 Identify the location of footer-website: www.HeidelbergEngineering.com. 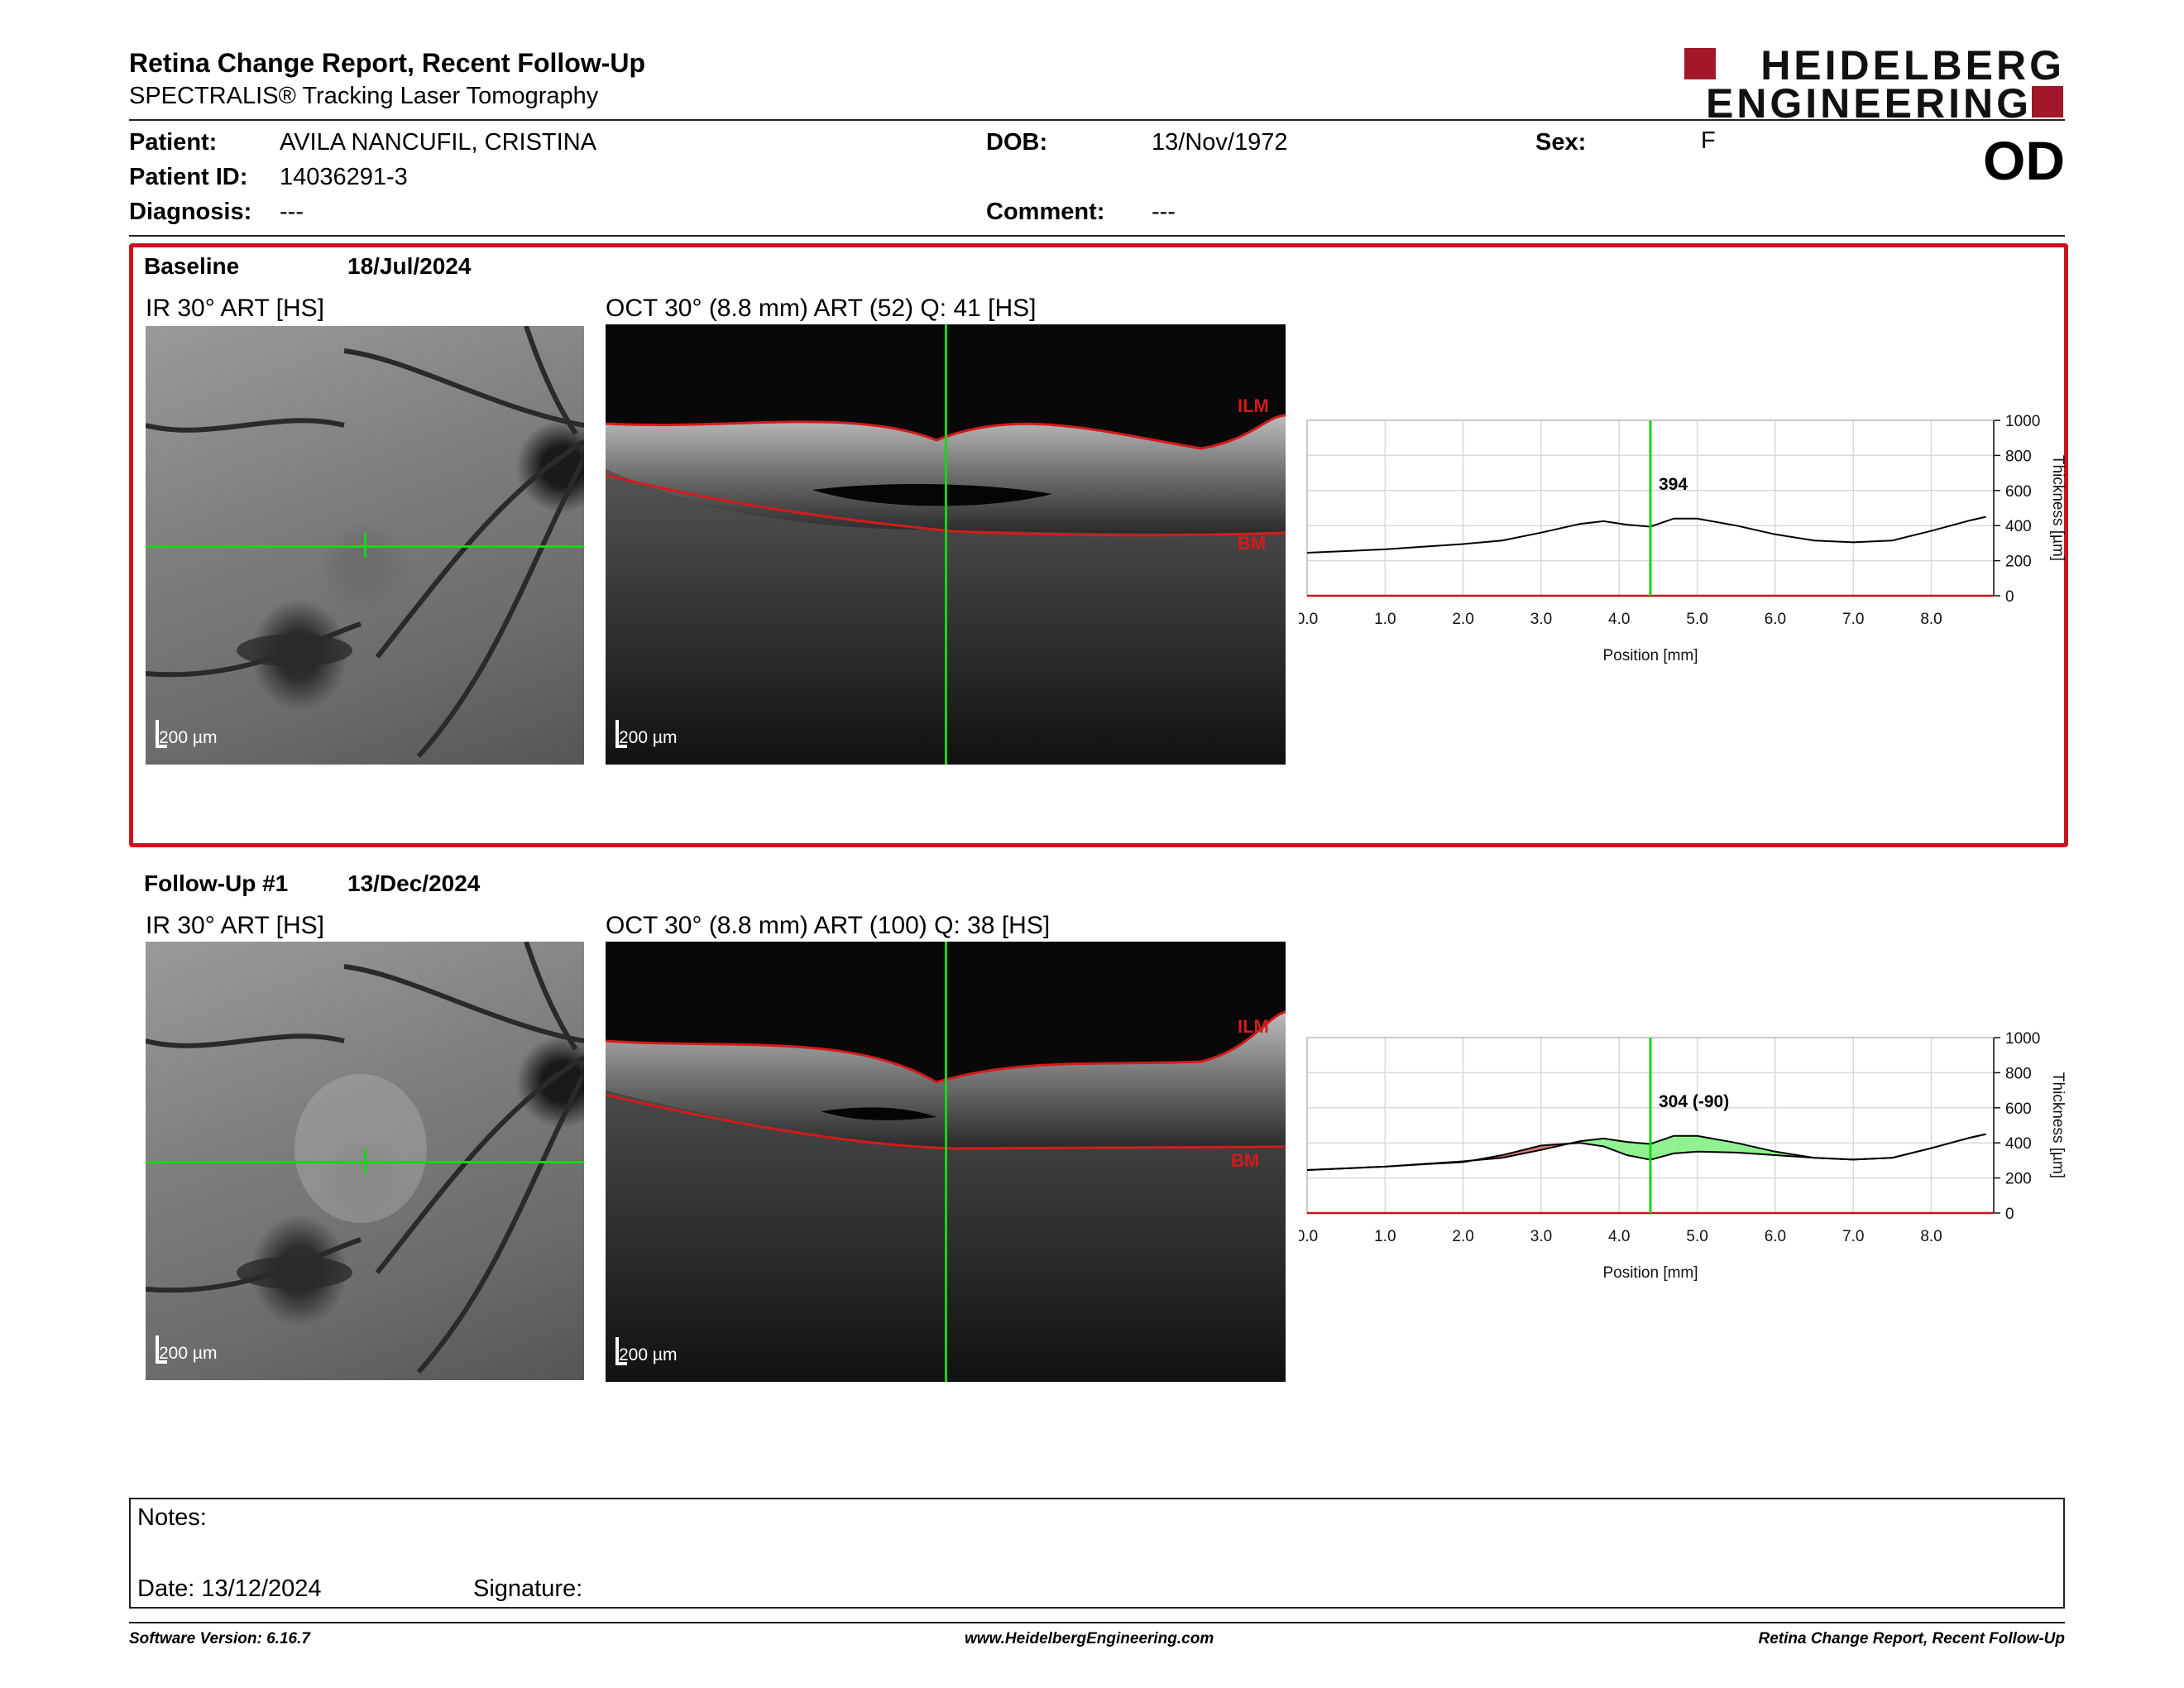
(1089, 1638).